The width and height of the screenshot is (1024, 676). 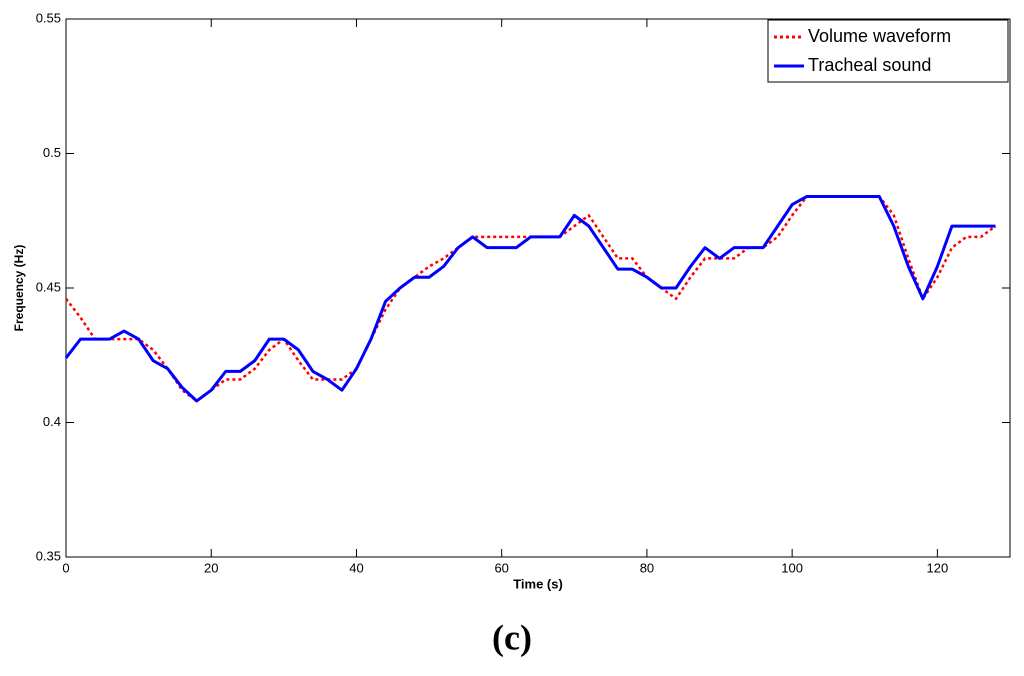 I want to click on x-tick-label: 100, so click(x=792, y=567).